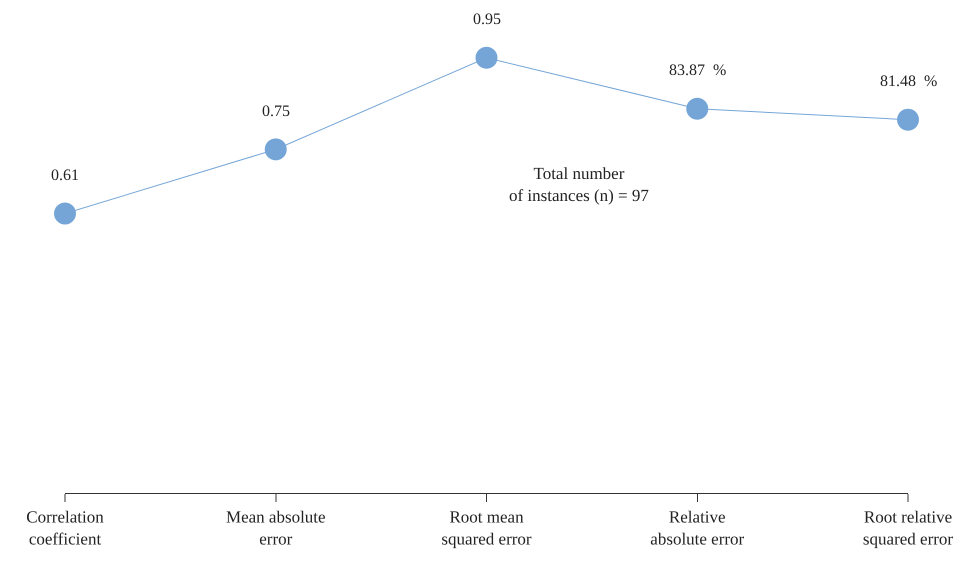  I want to click on annotation: Total number of instances (n) = 97, so click(579, 185).